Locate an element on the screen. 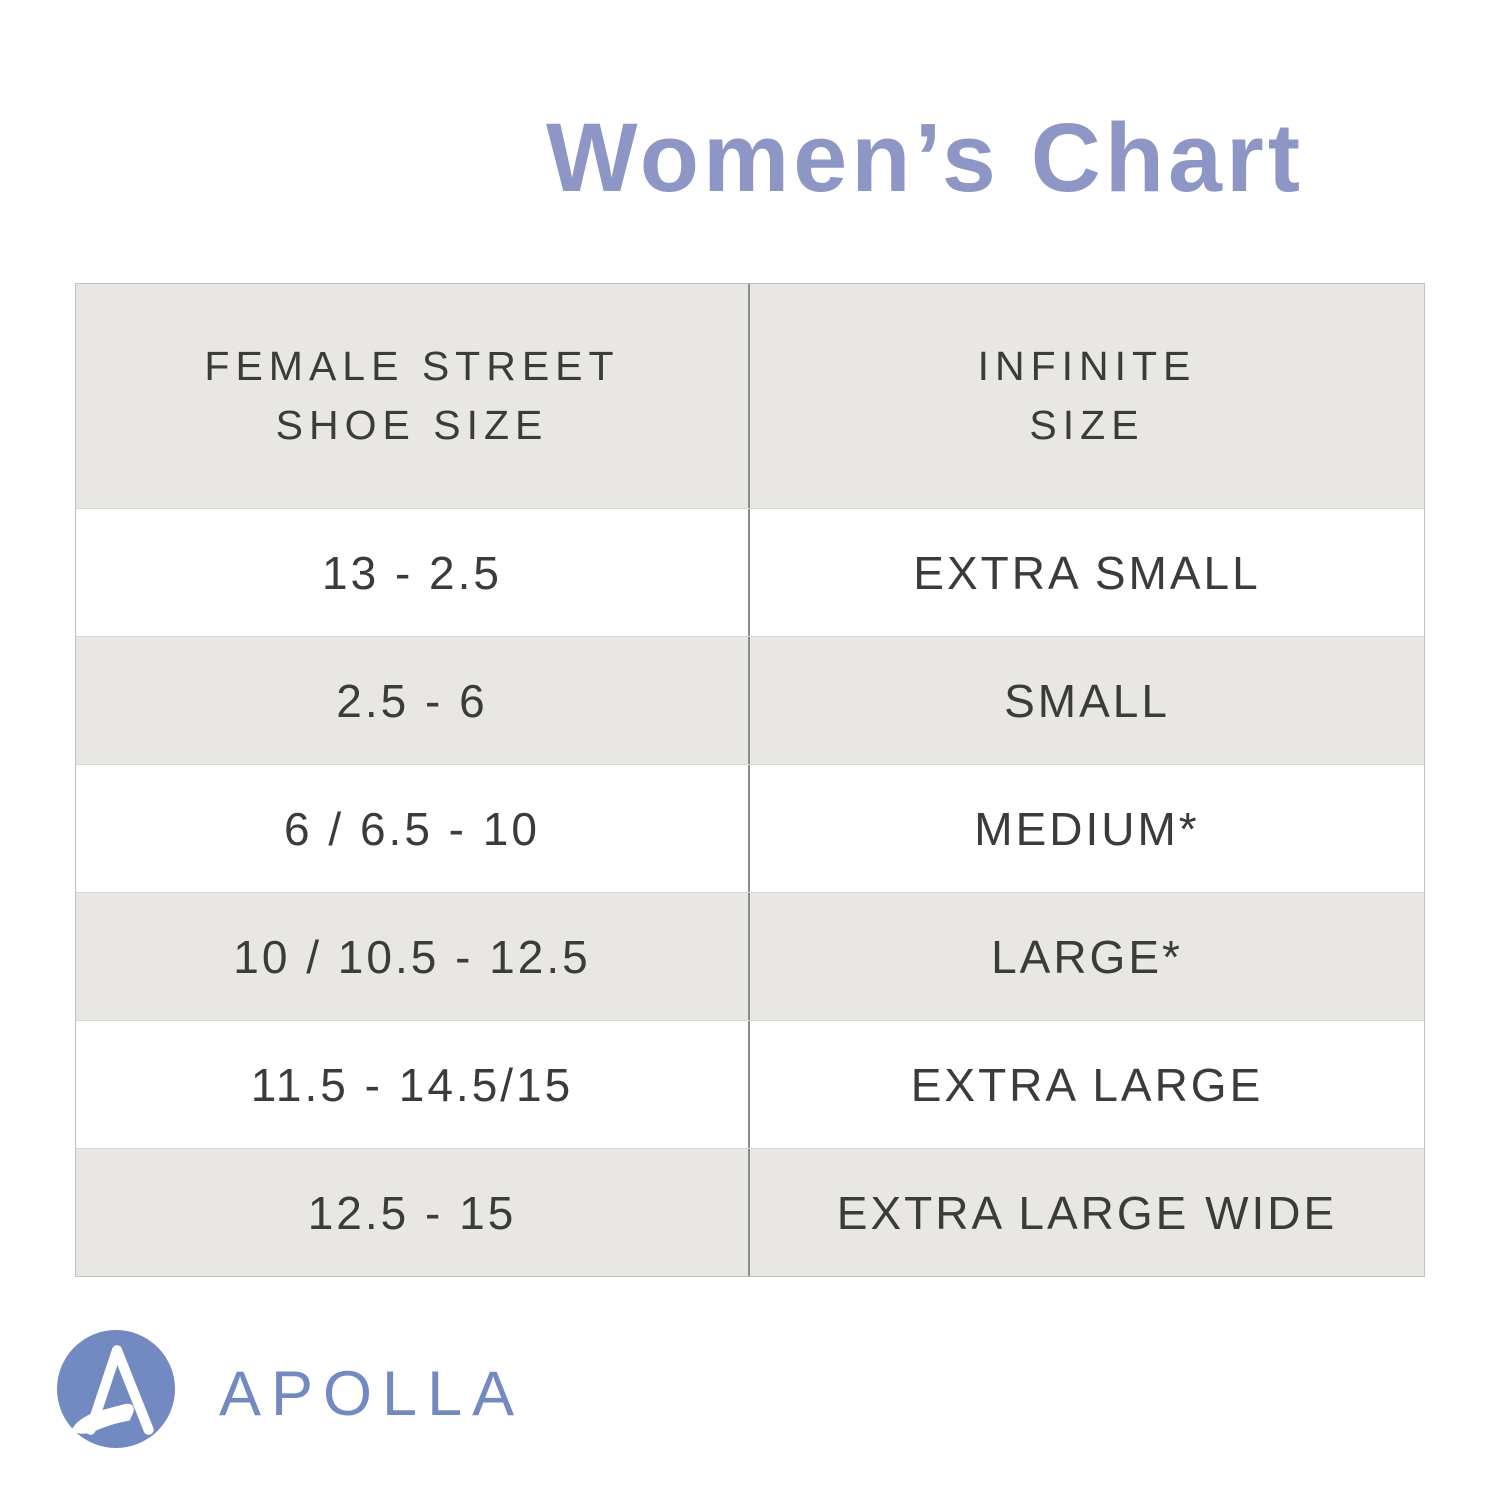  table-row: 12.5 - 15 EXTRA LARGE WIDE is located at coordinates (750, 1212).